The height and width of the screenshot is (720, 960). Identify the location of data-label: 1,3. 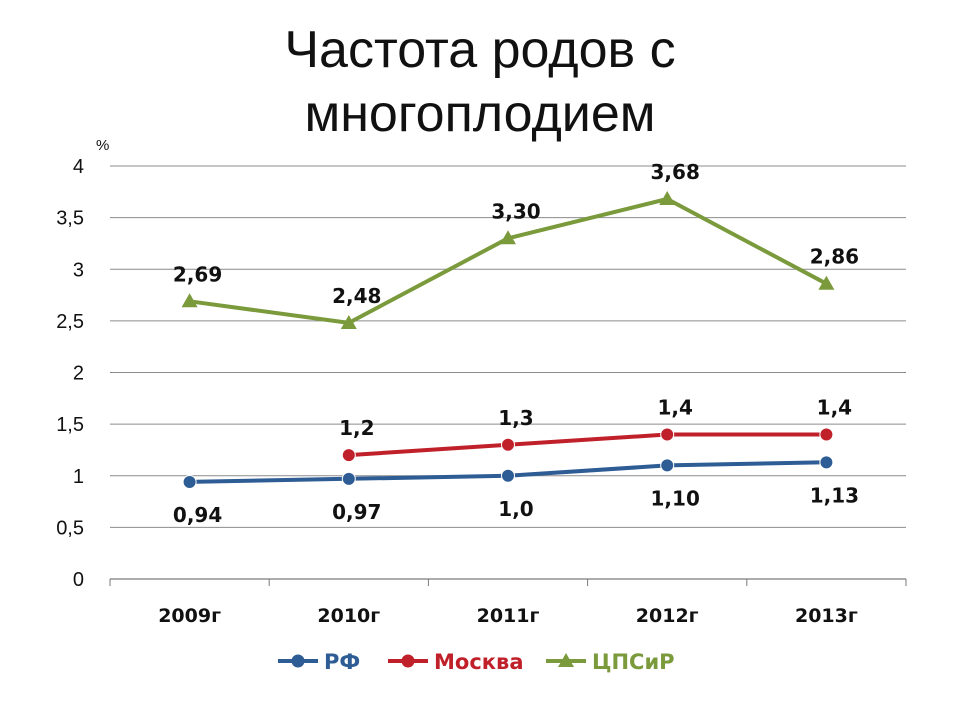
(515, 418).